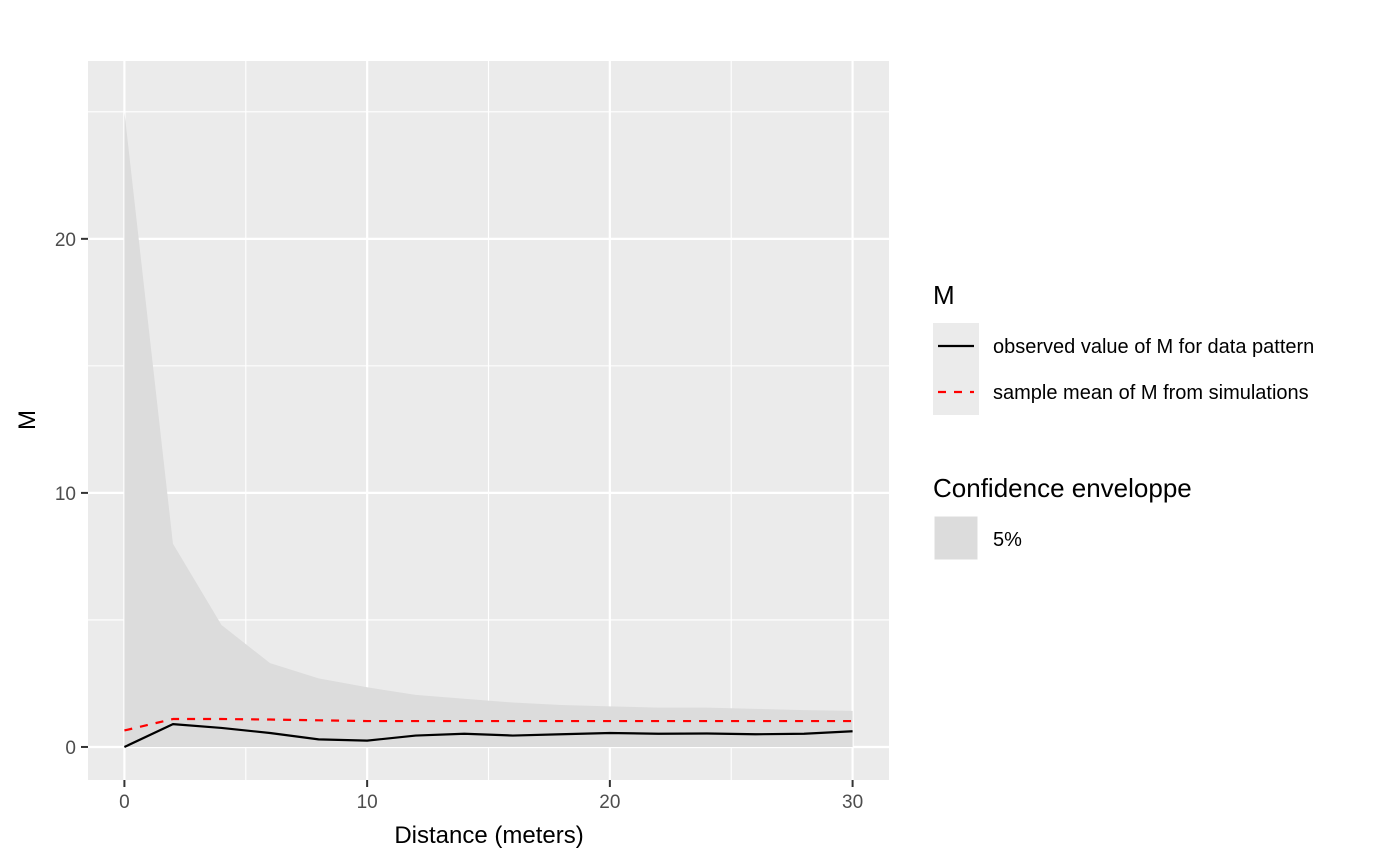 This screenshot has height=865, width=1400. I want to click on series-line-mean, so click(488, 724).